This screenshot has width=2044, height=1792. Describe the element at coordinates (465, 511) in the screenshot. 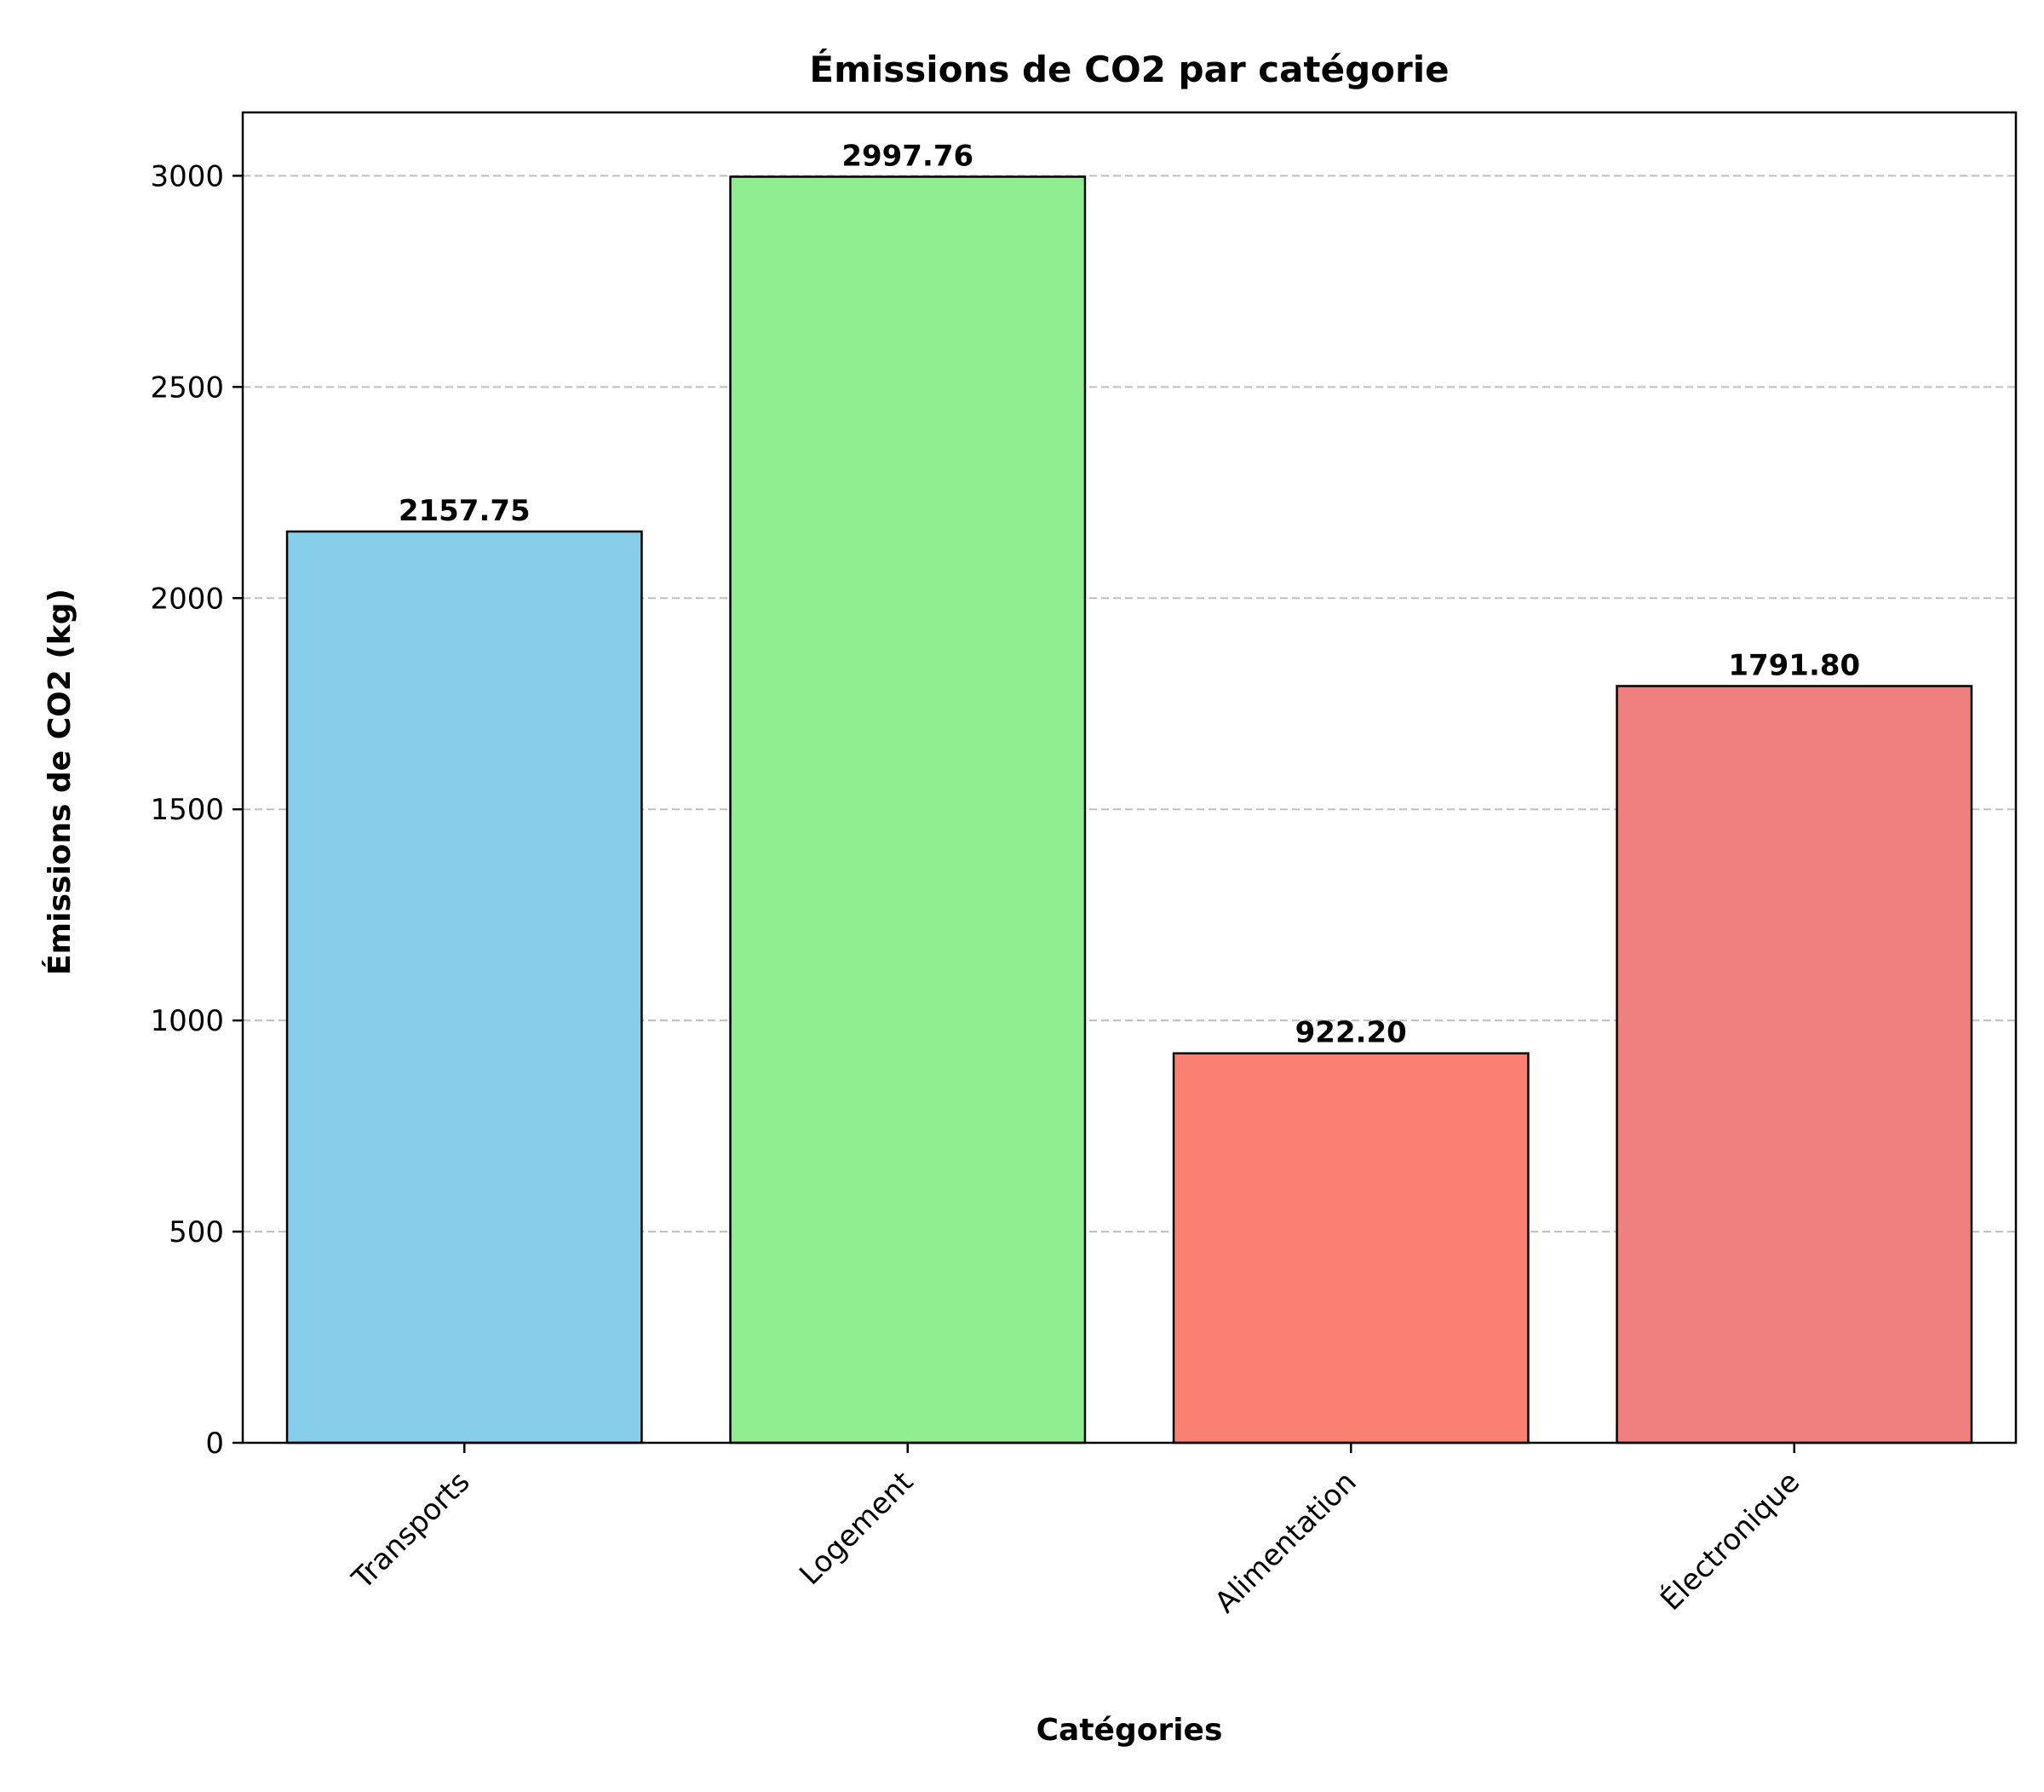

I see `value-label: 2157.75` at that location.